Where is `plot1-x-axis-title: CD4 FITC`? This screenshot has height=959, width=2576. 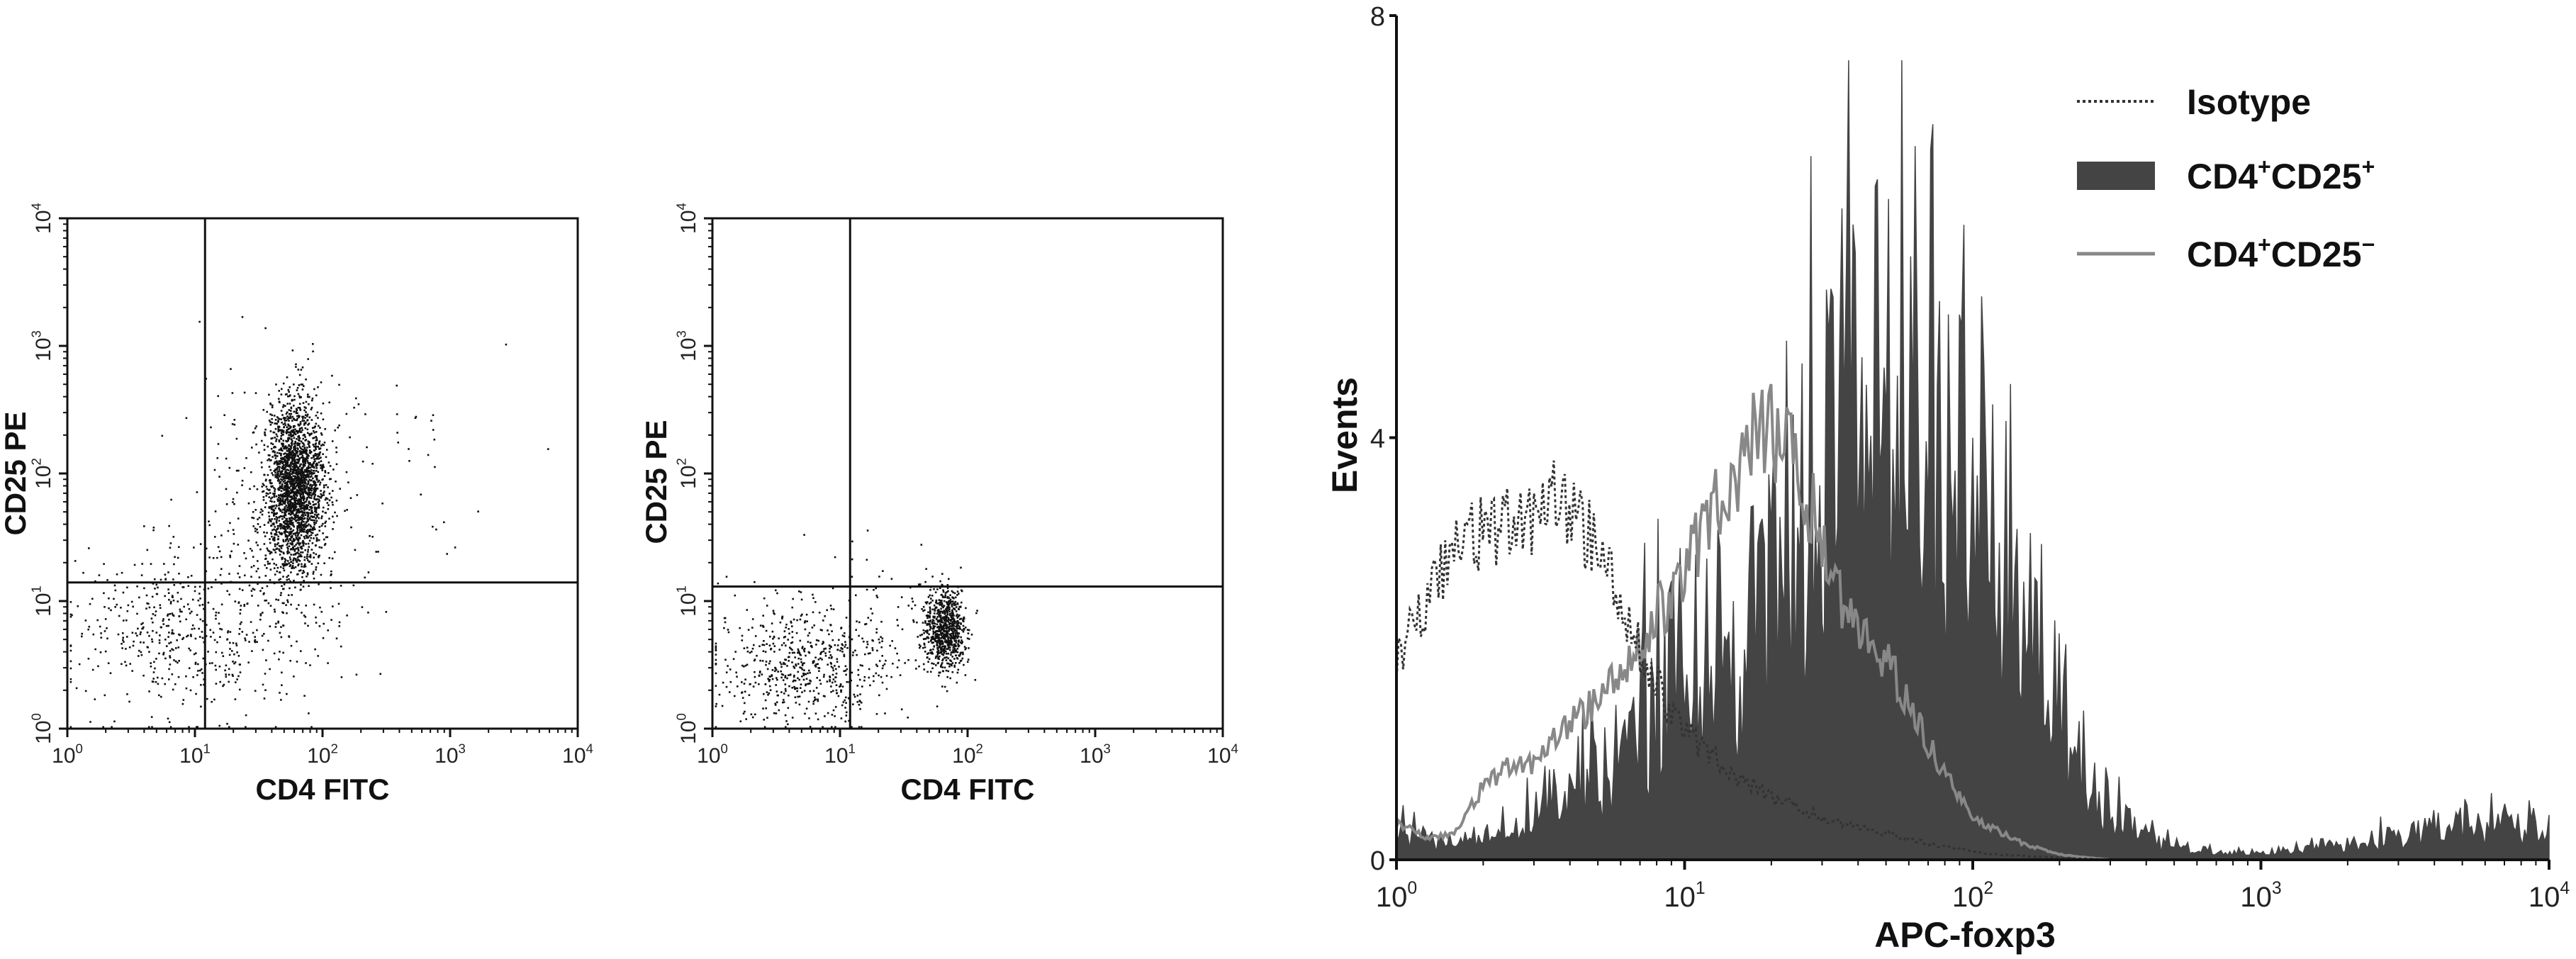 plot1-x-axis-title: CD4 FITC is located at coordinates (323, 789).